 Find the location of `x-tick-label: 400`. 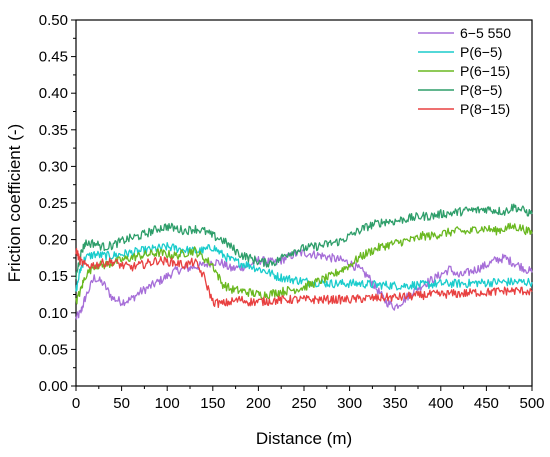

x-tick-label: 400 is located at coordinates (440, 403).